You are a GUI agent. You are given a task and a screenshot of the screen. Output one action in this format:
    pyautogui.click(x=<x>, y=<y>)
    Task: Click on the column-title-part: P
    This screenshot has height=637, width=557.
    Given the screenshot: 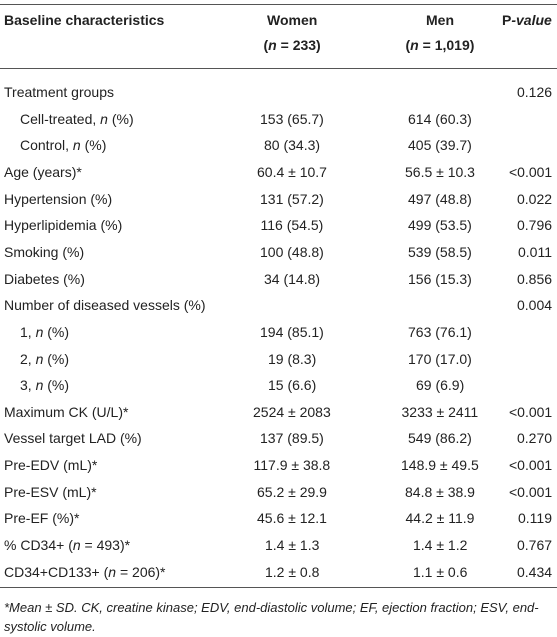 What is the action you would take?
    pyautogui.click(x=507, y=20)
    